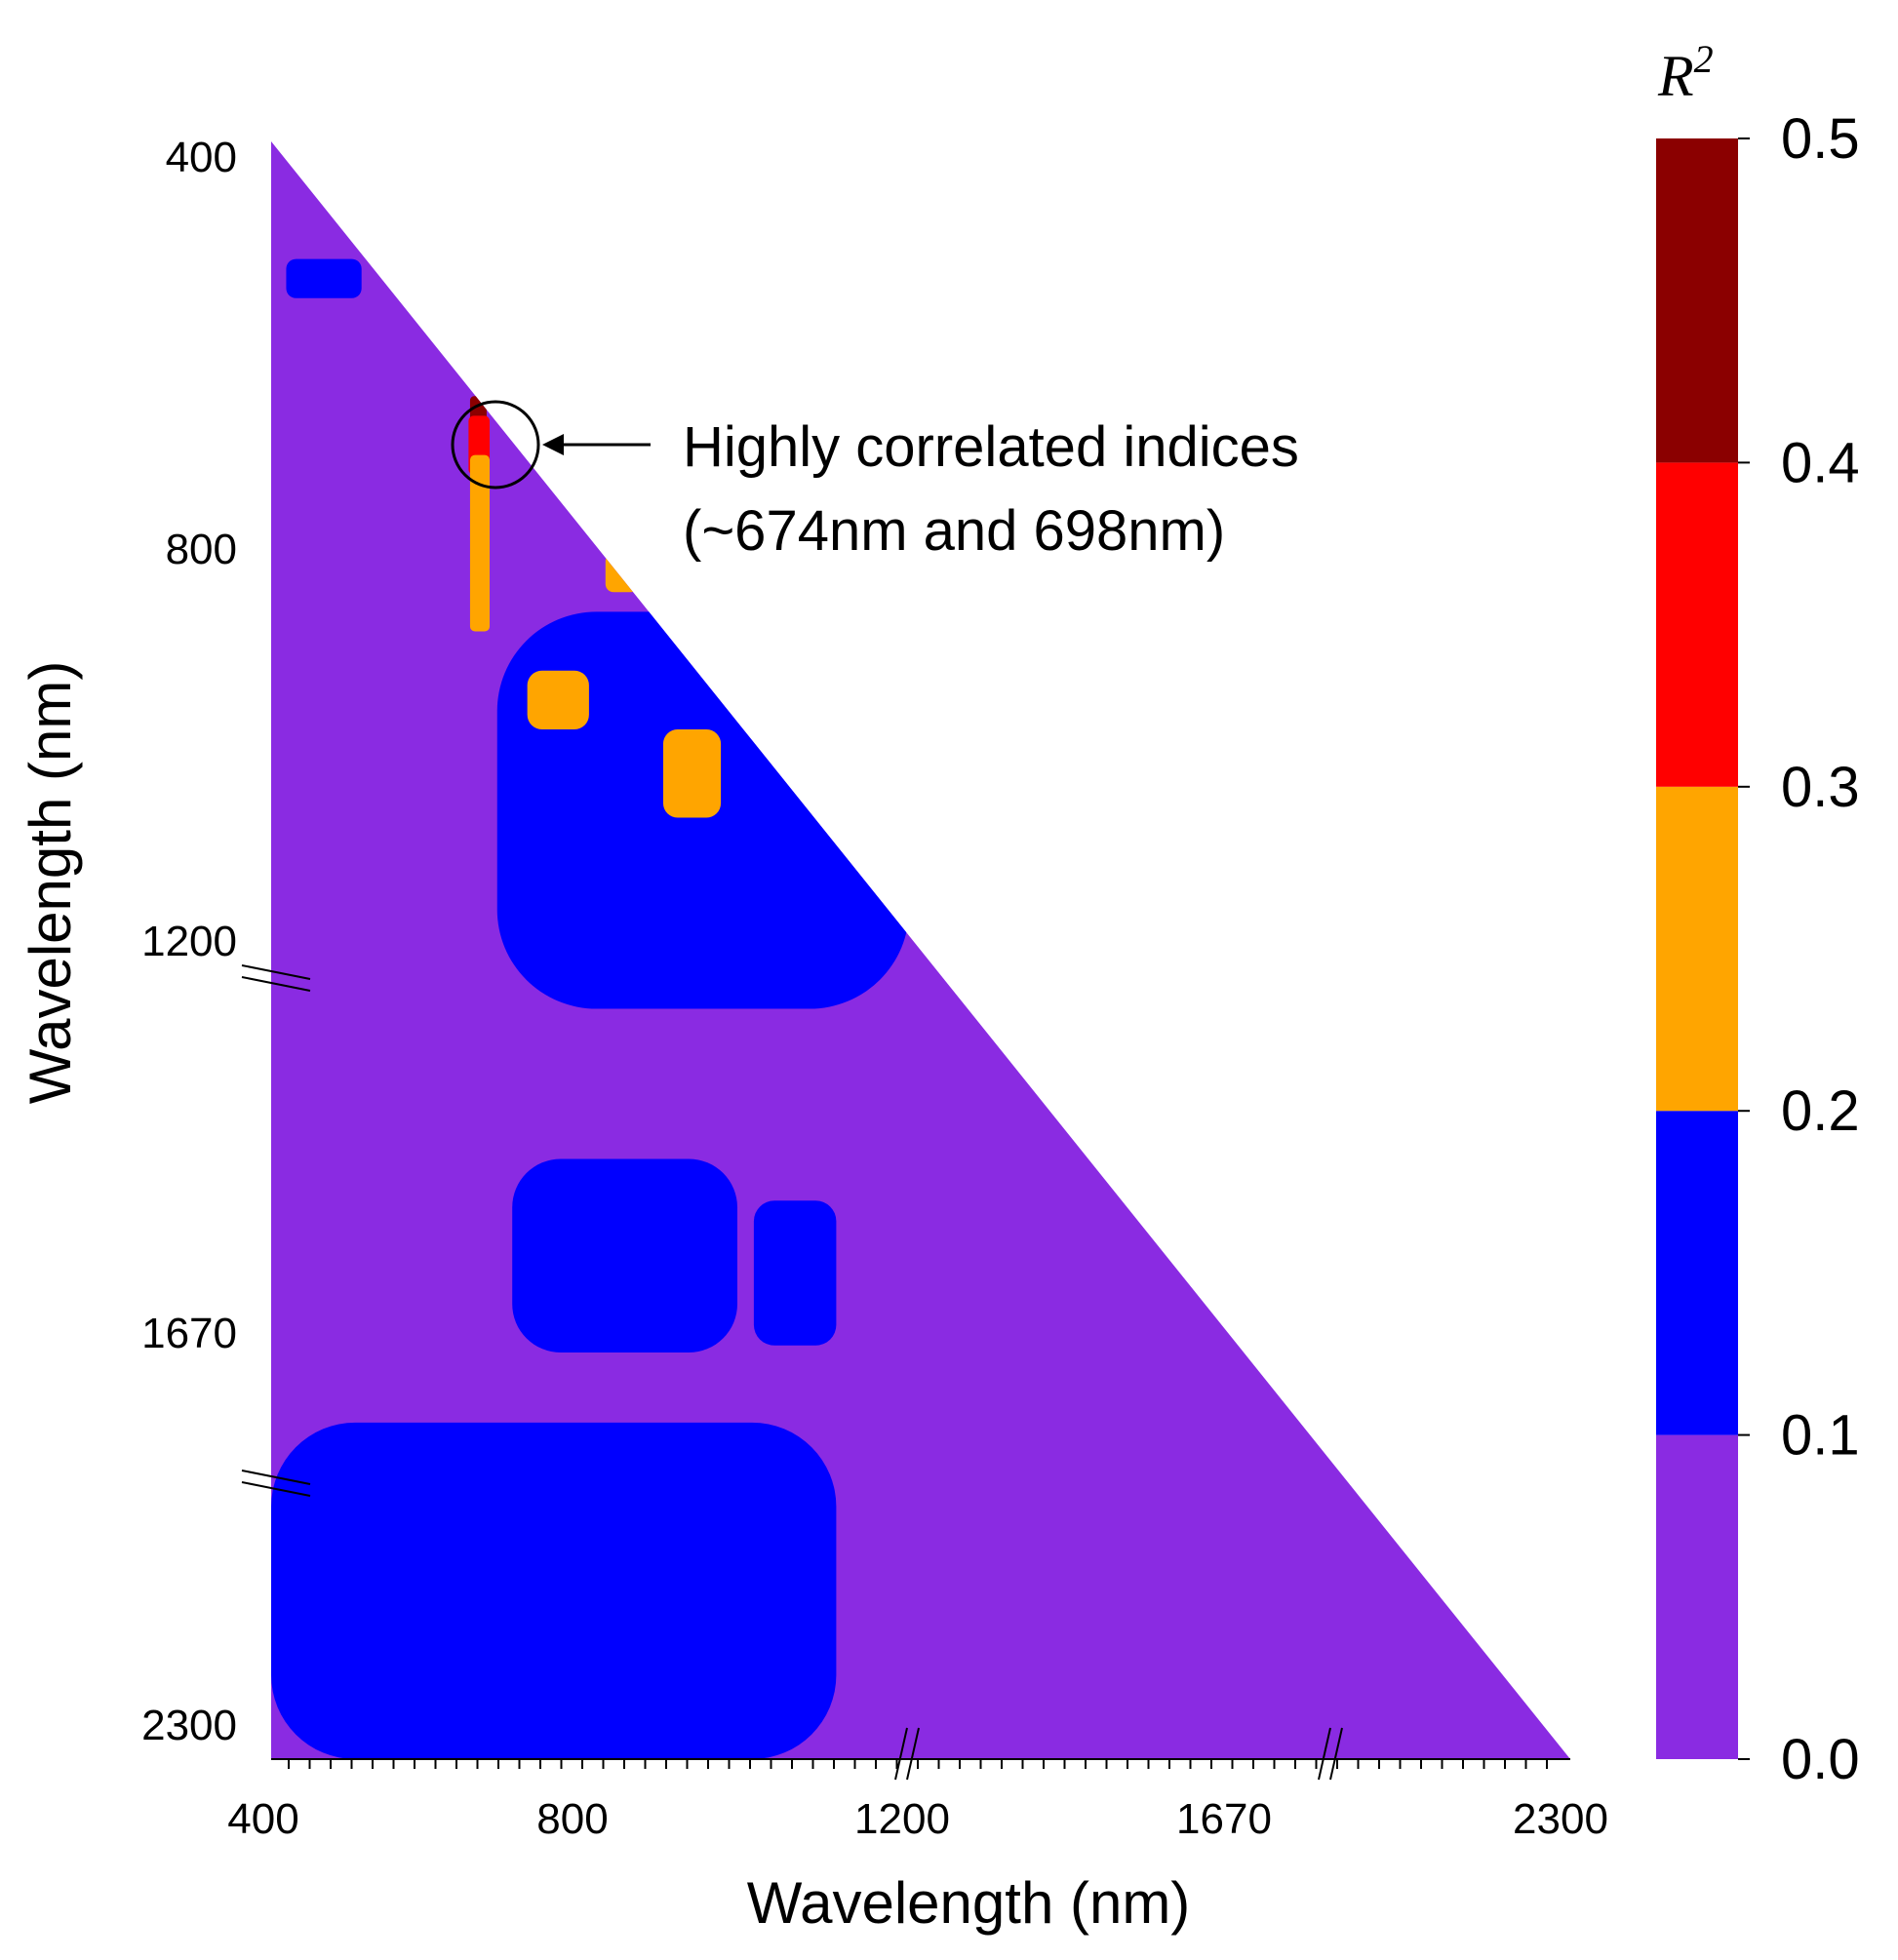  I want to click on annotation-circle, so click(495, 445).